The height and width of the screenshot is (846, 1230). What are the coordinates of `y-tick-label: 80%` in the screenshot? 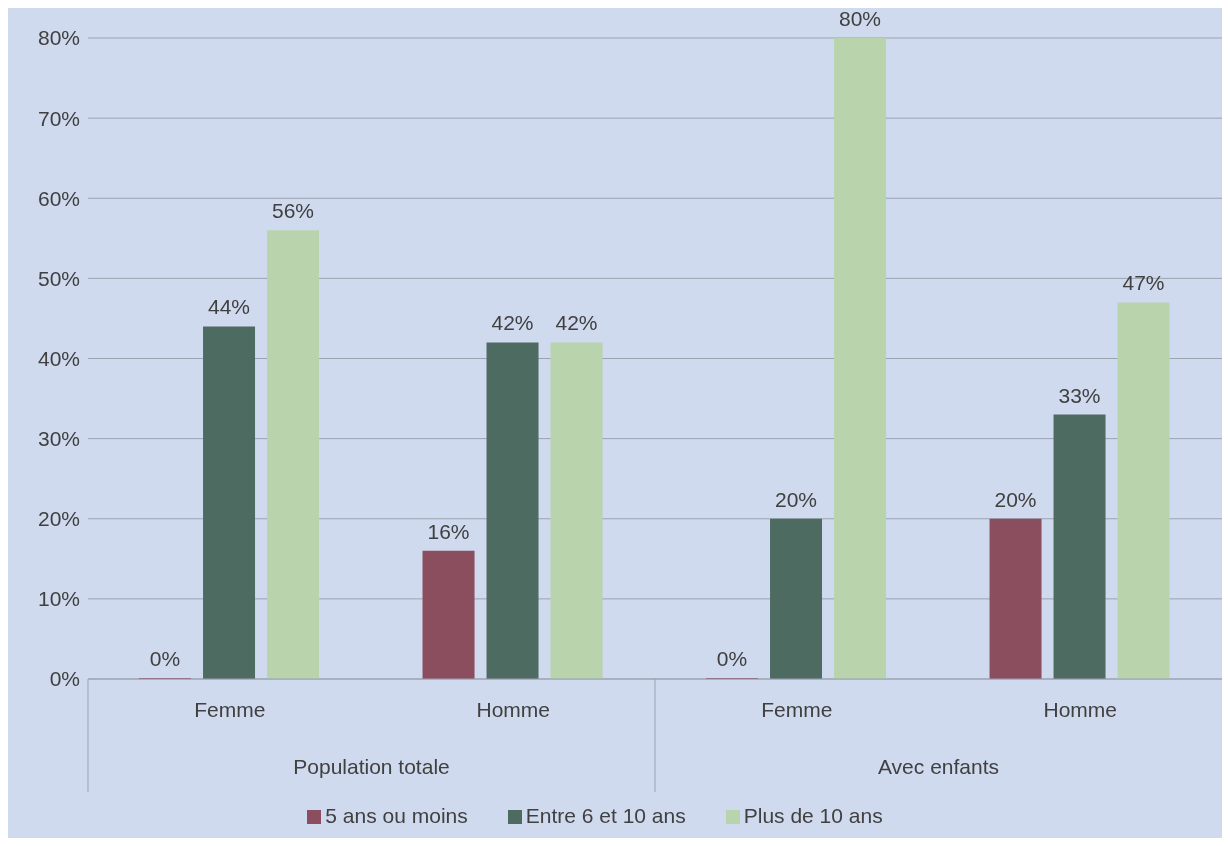 It's located at (58, 38).